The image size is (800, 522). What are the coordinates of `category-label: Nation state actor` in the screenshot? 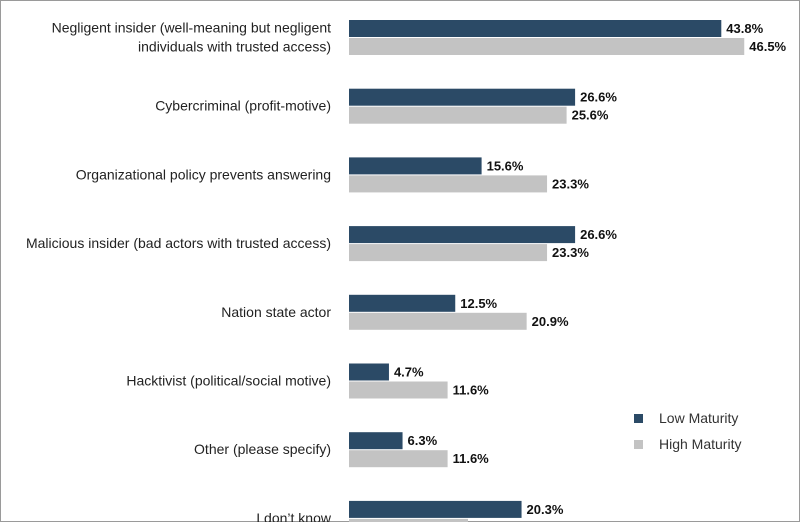 It's located at (276, 312).